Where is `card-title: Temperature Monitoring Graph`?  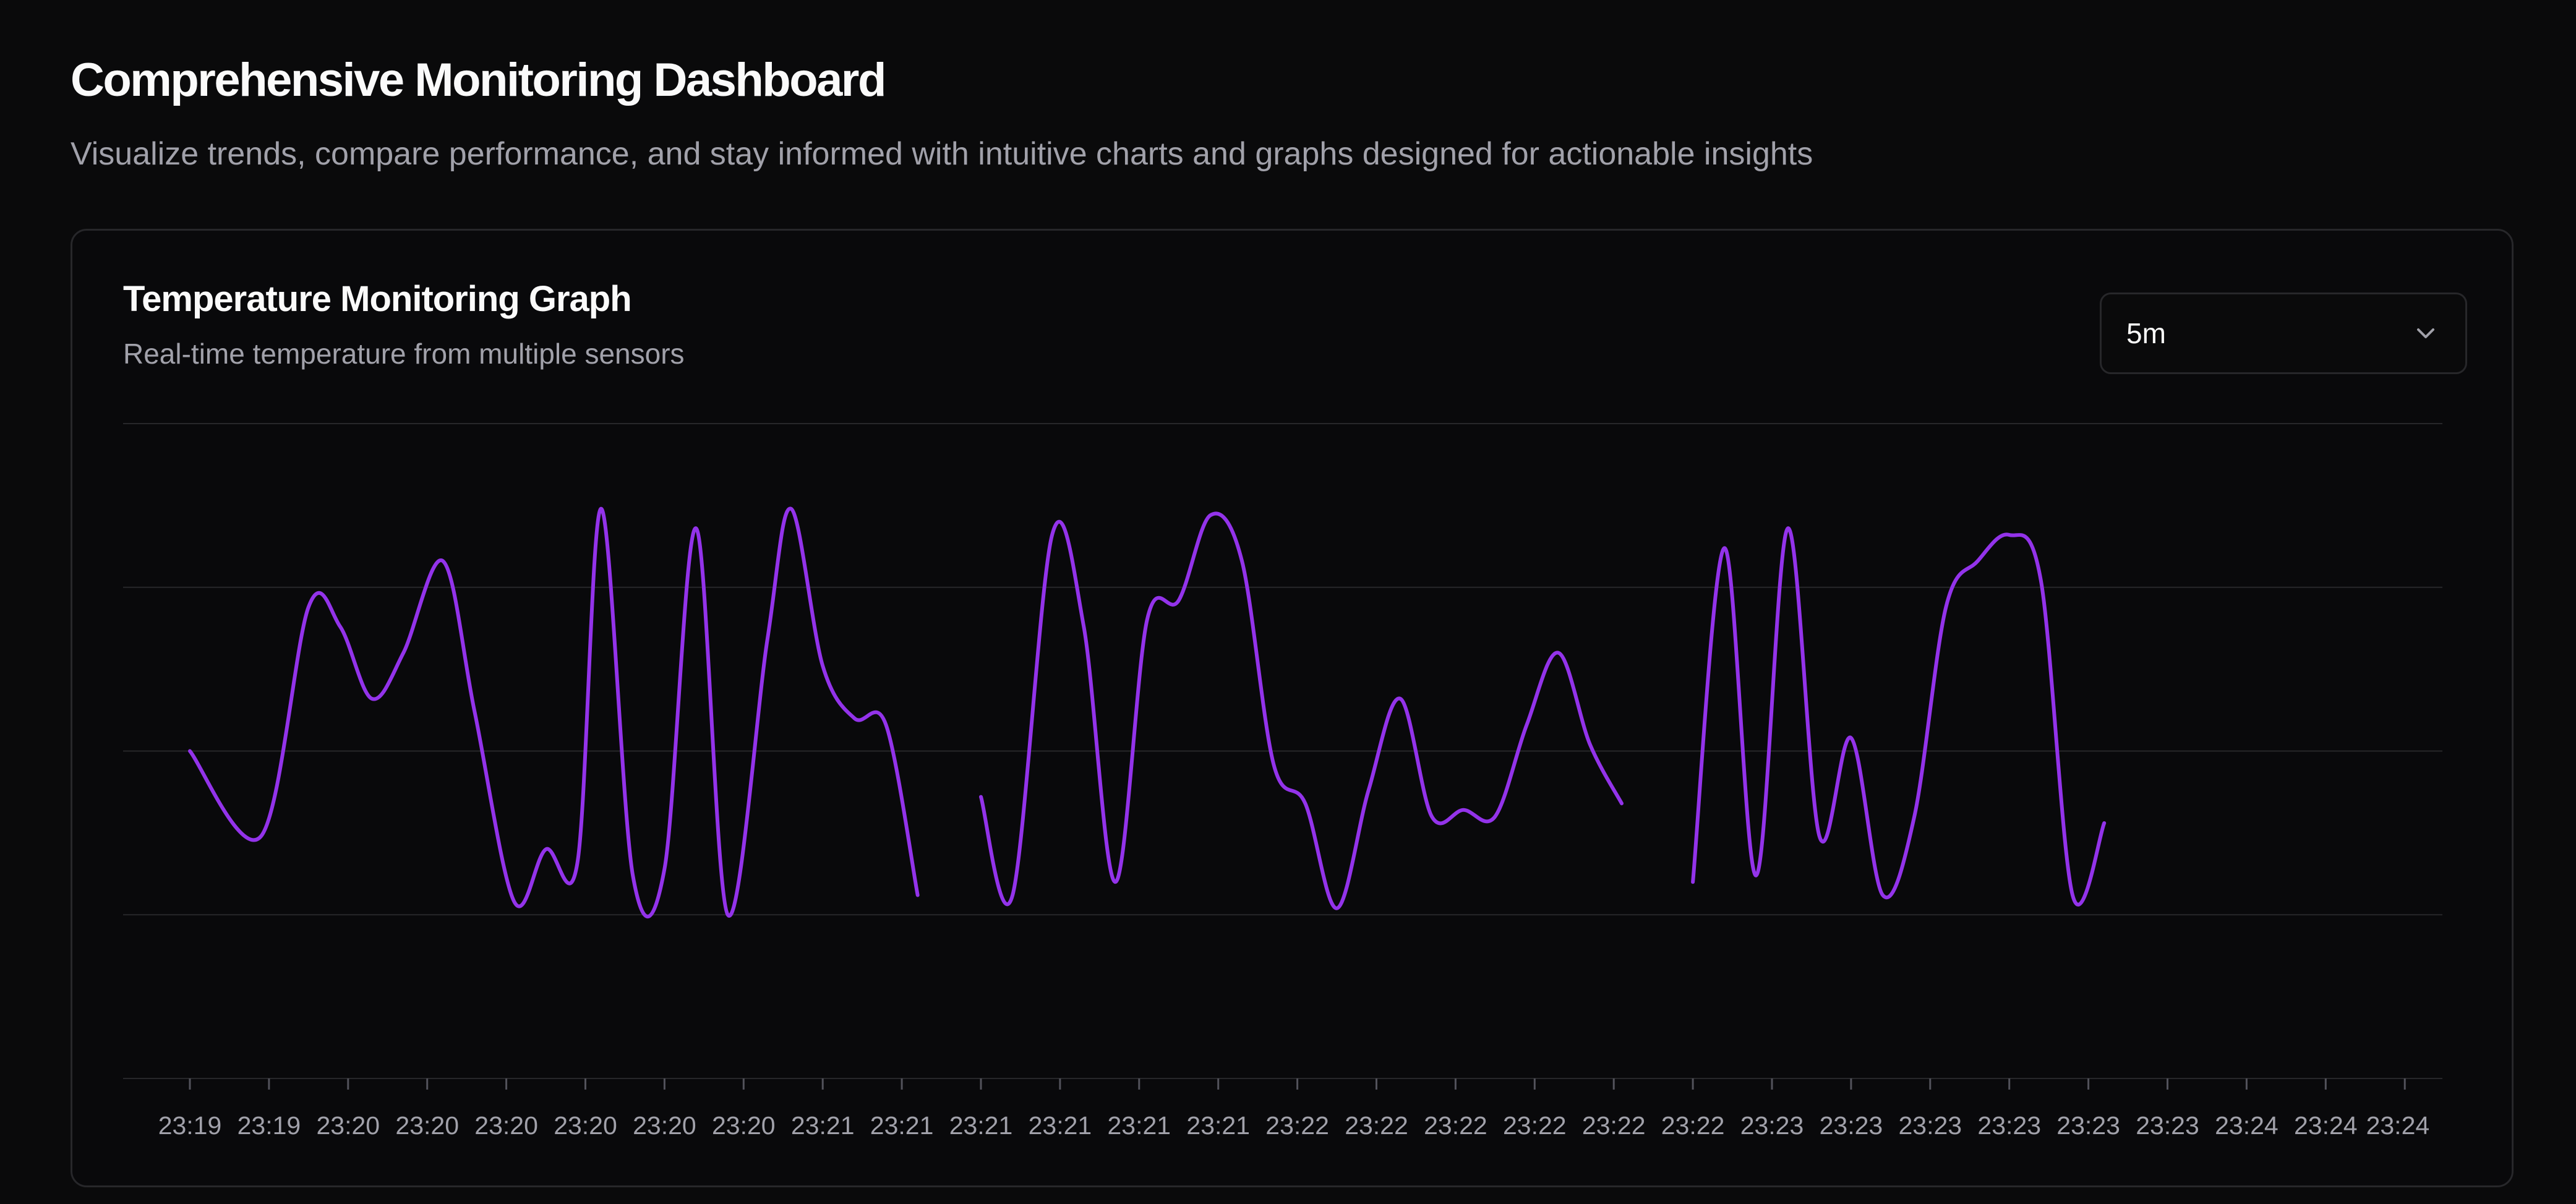
card-title: Temperature Monitoring Graph is located at coordinates (378, 299).